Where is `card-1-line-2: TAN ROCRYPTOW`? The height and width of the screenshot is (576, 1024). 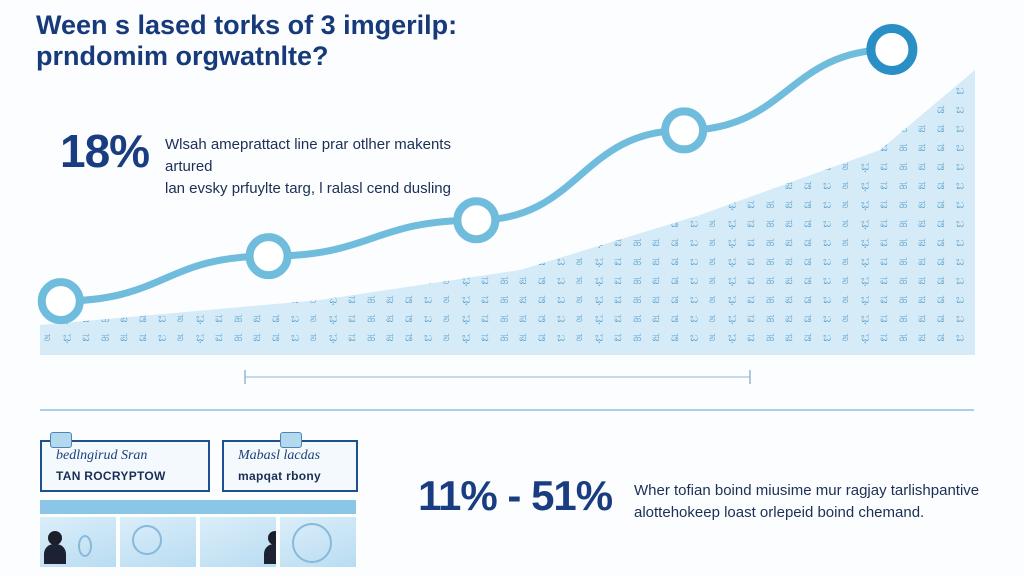 card-1-line-2: TAN ROCRYPTOW is located at coordinates (111, 476).